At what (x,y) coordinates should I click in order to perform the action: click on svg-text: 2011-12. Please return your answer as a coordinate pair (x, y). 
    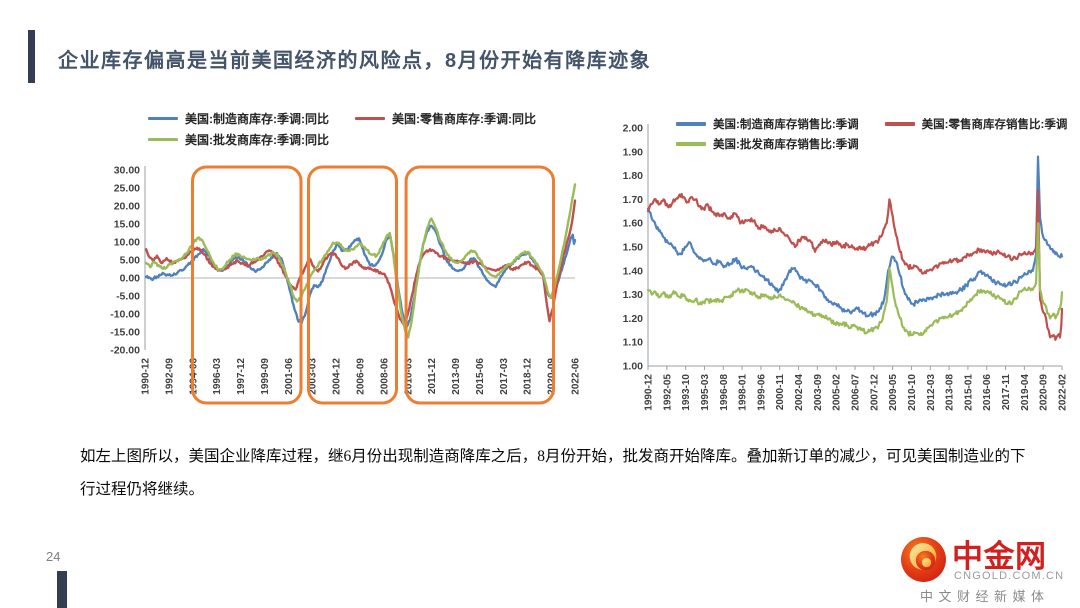
    Looking at the image, I should click on (432, 376).